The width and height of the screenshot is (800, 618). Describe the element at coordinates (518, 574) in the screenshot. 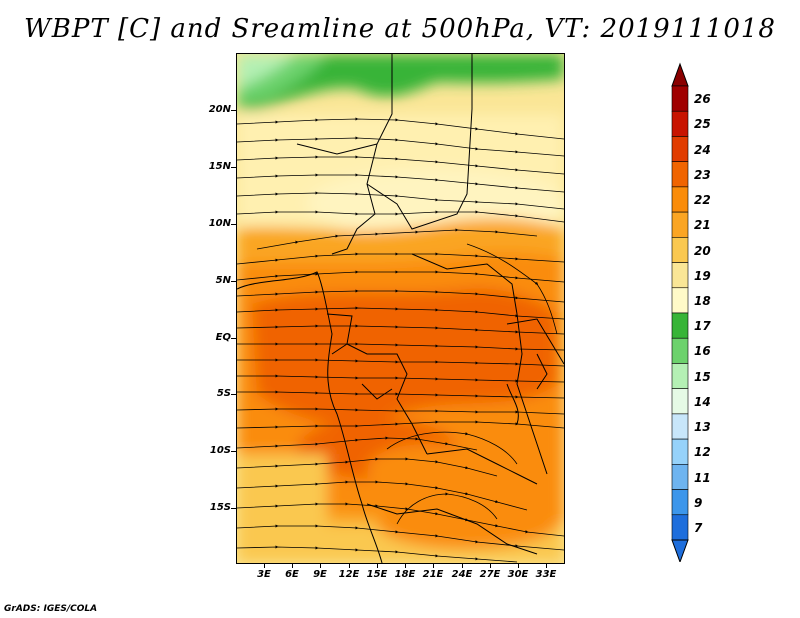

I see `lon-label-30e: 30E` at that location.